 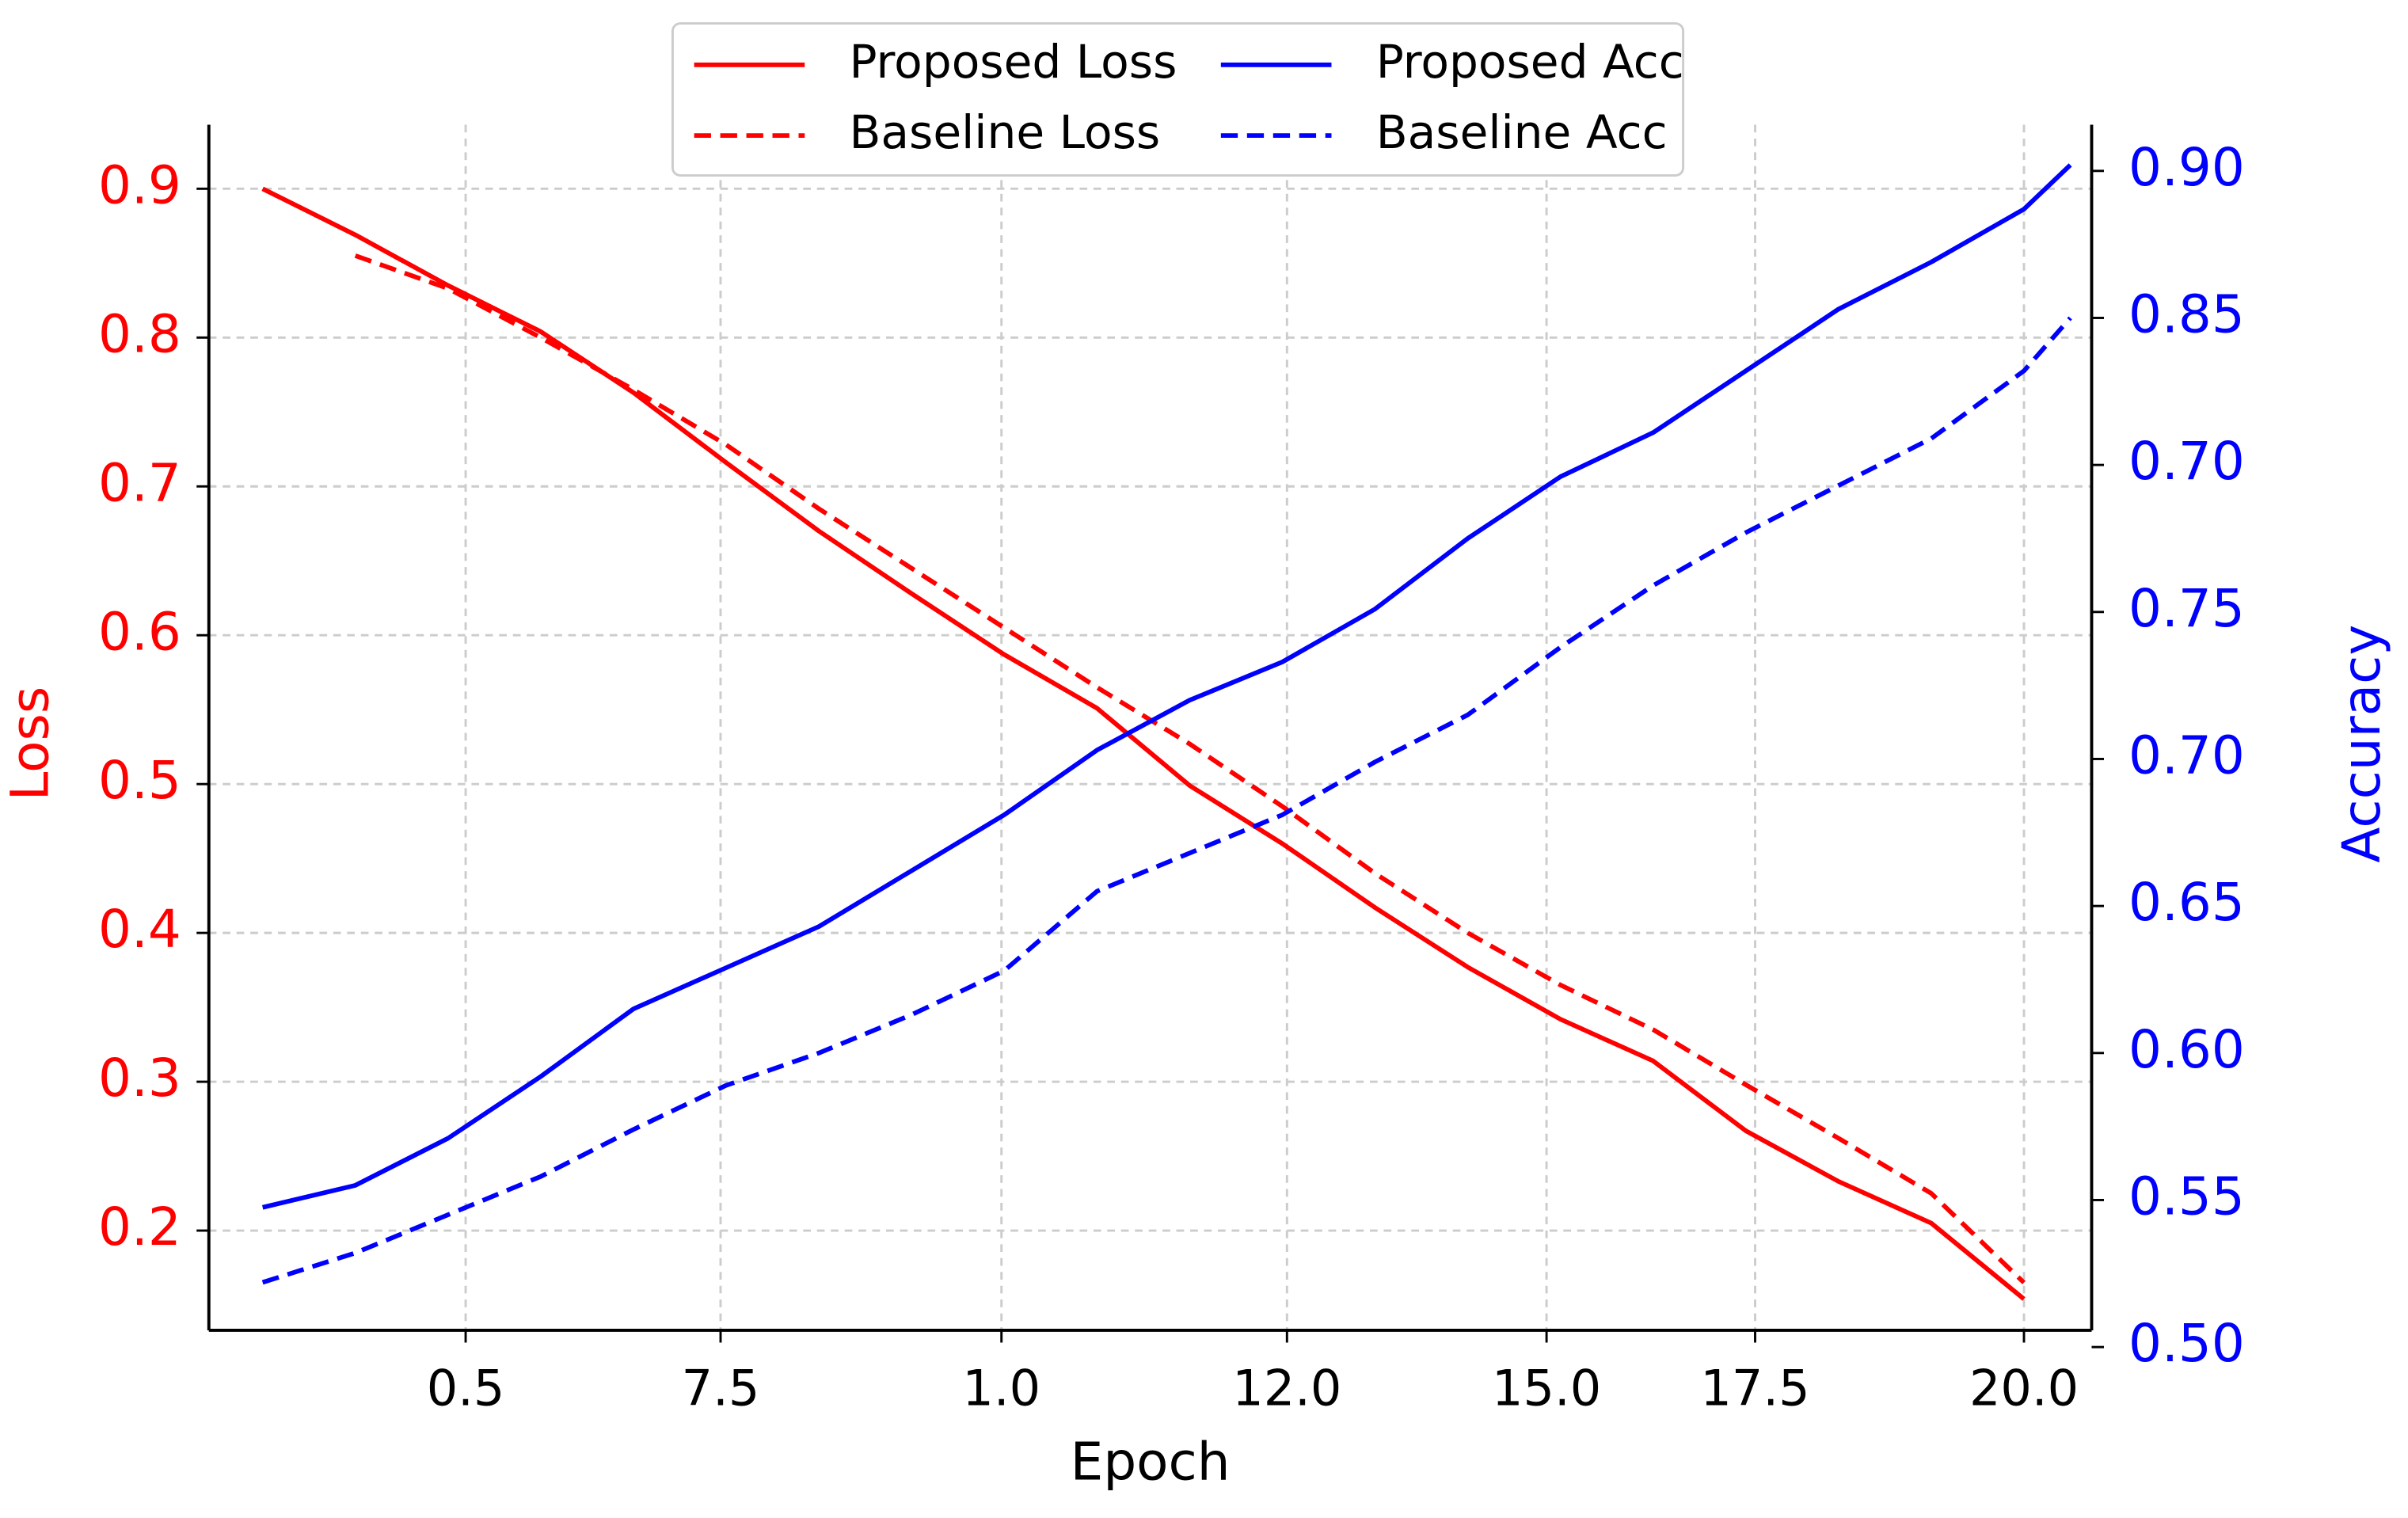 I want to click on x-axis-label: Epoch, so click(x=1151, y=1462).